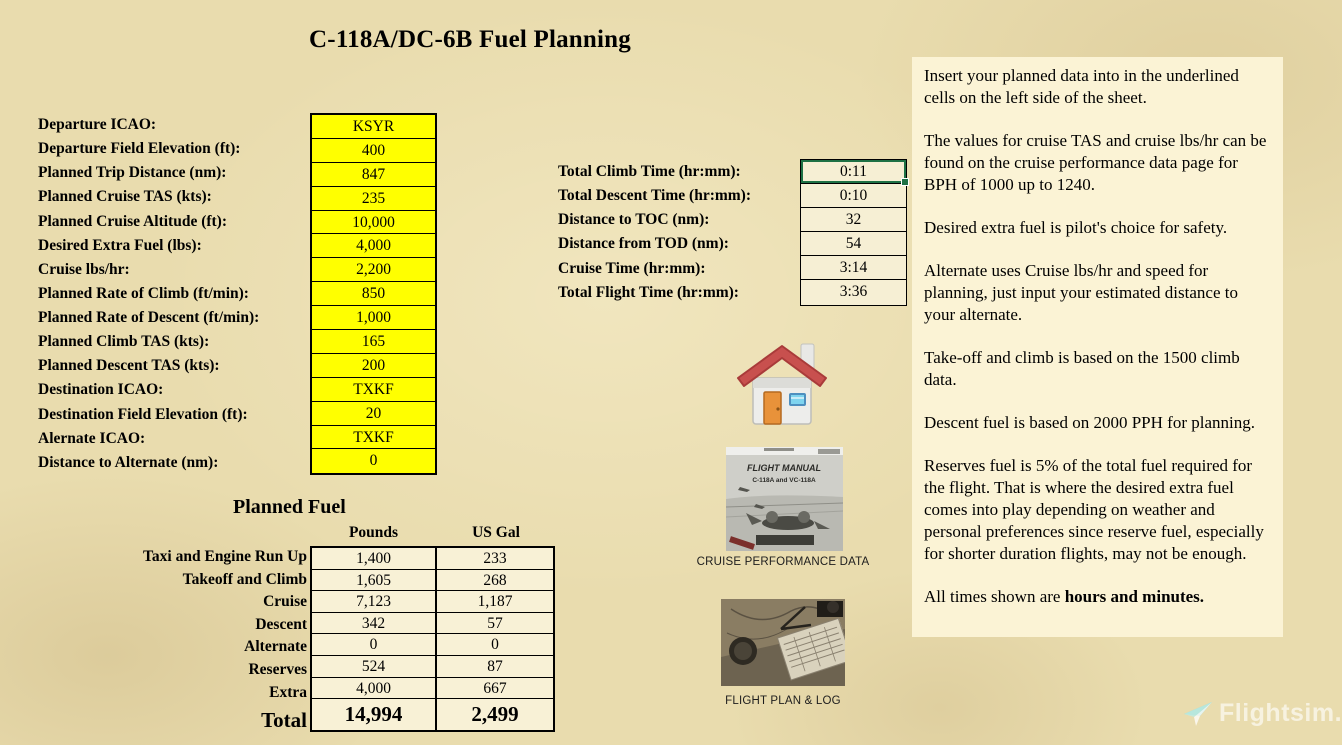 The image size is (1342, 745). What do you see at coordinates (373, 127) in the screenshot?
I see `cell-departure-icao: KSYR` at bounding box center [373, 127].